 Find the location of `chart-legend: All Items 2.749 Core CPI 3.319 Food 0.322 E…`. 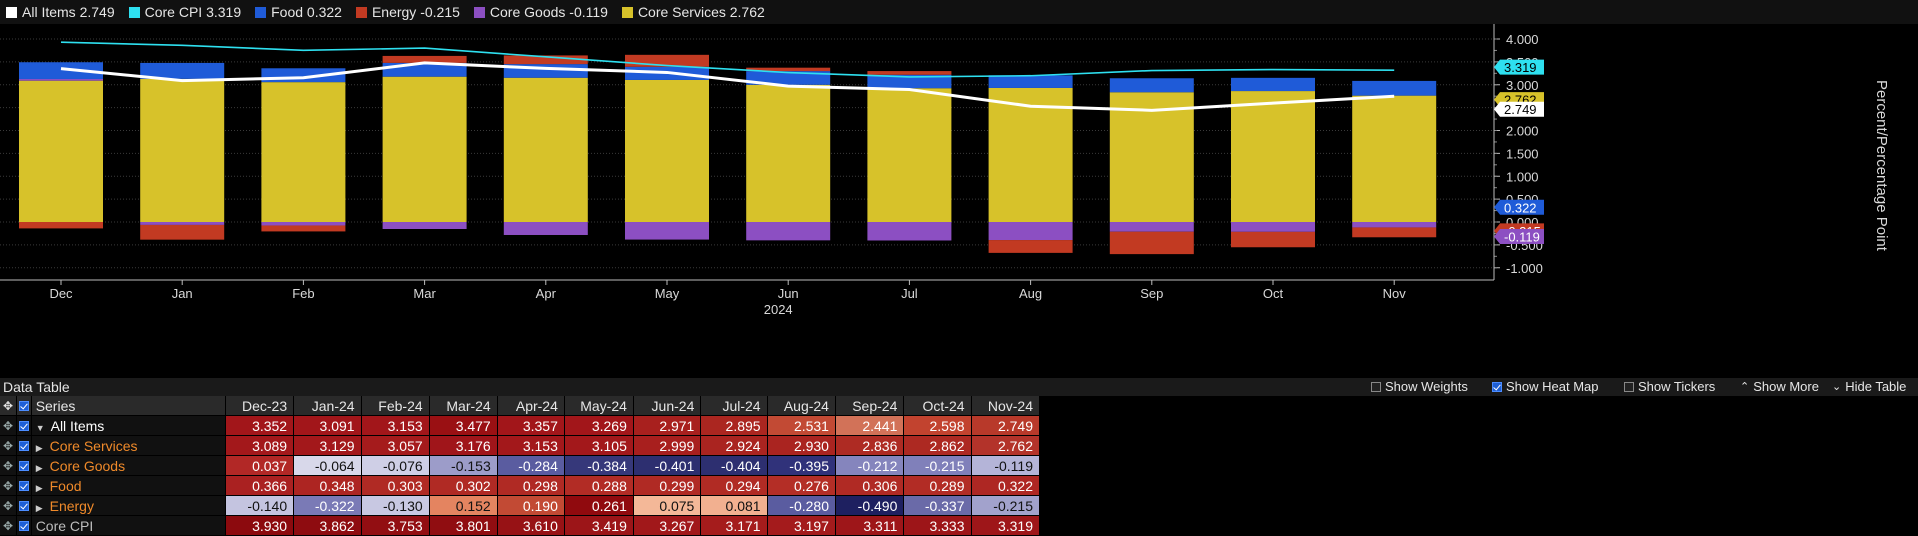

chart-legend: All Items 2.749 Core CPI 3.319 Food 0.322 E… is located at coordinates (959, 12).